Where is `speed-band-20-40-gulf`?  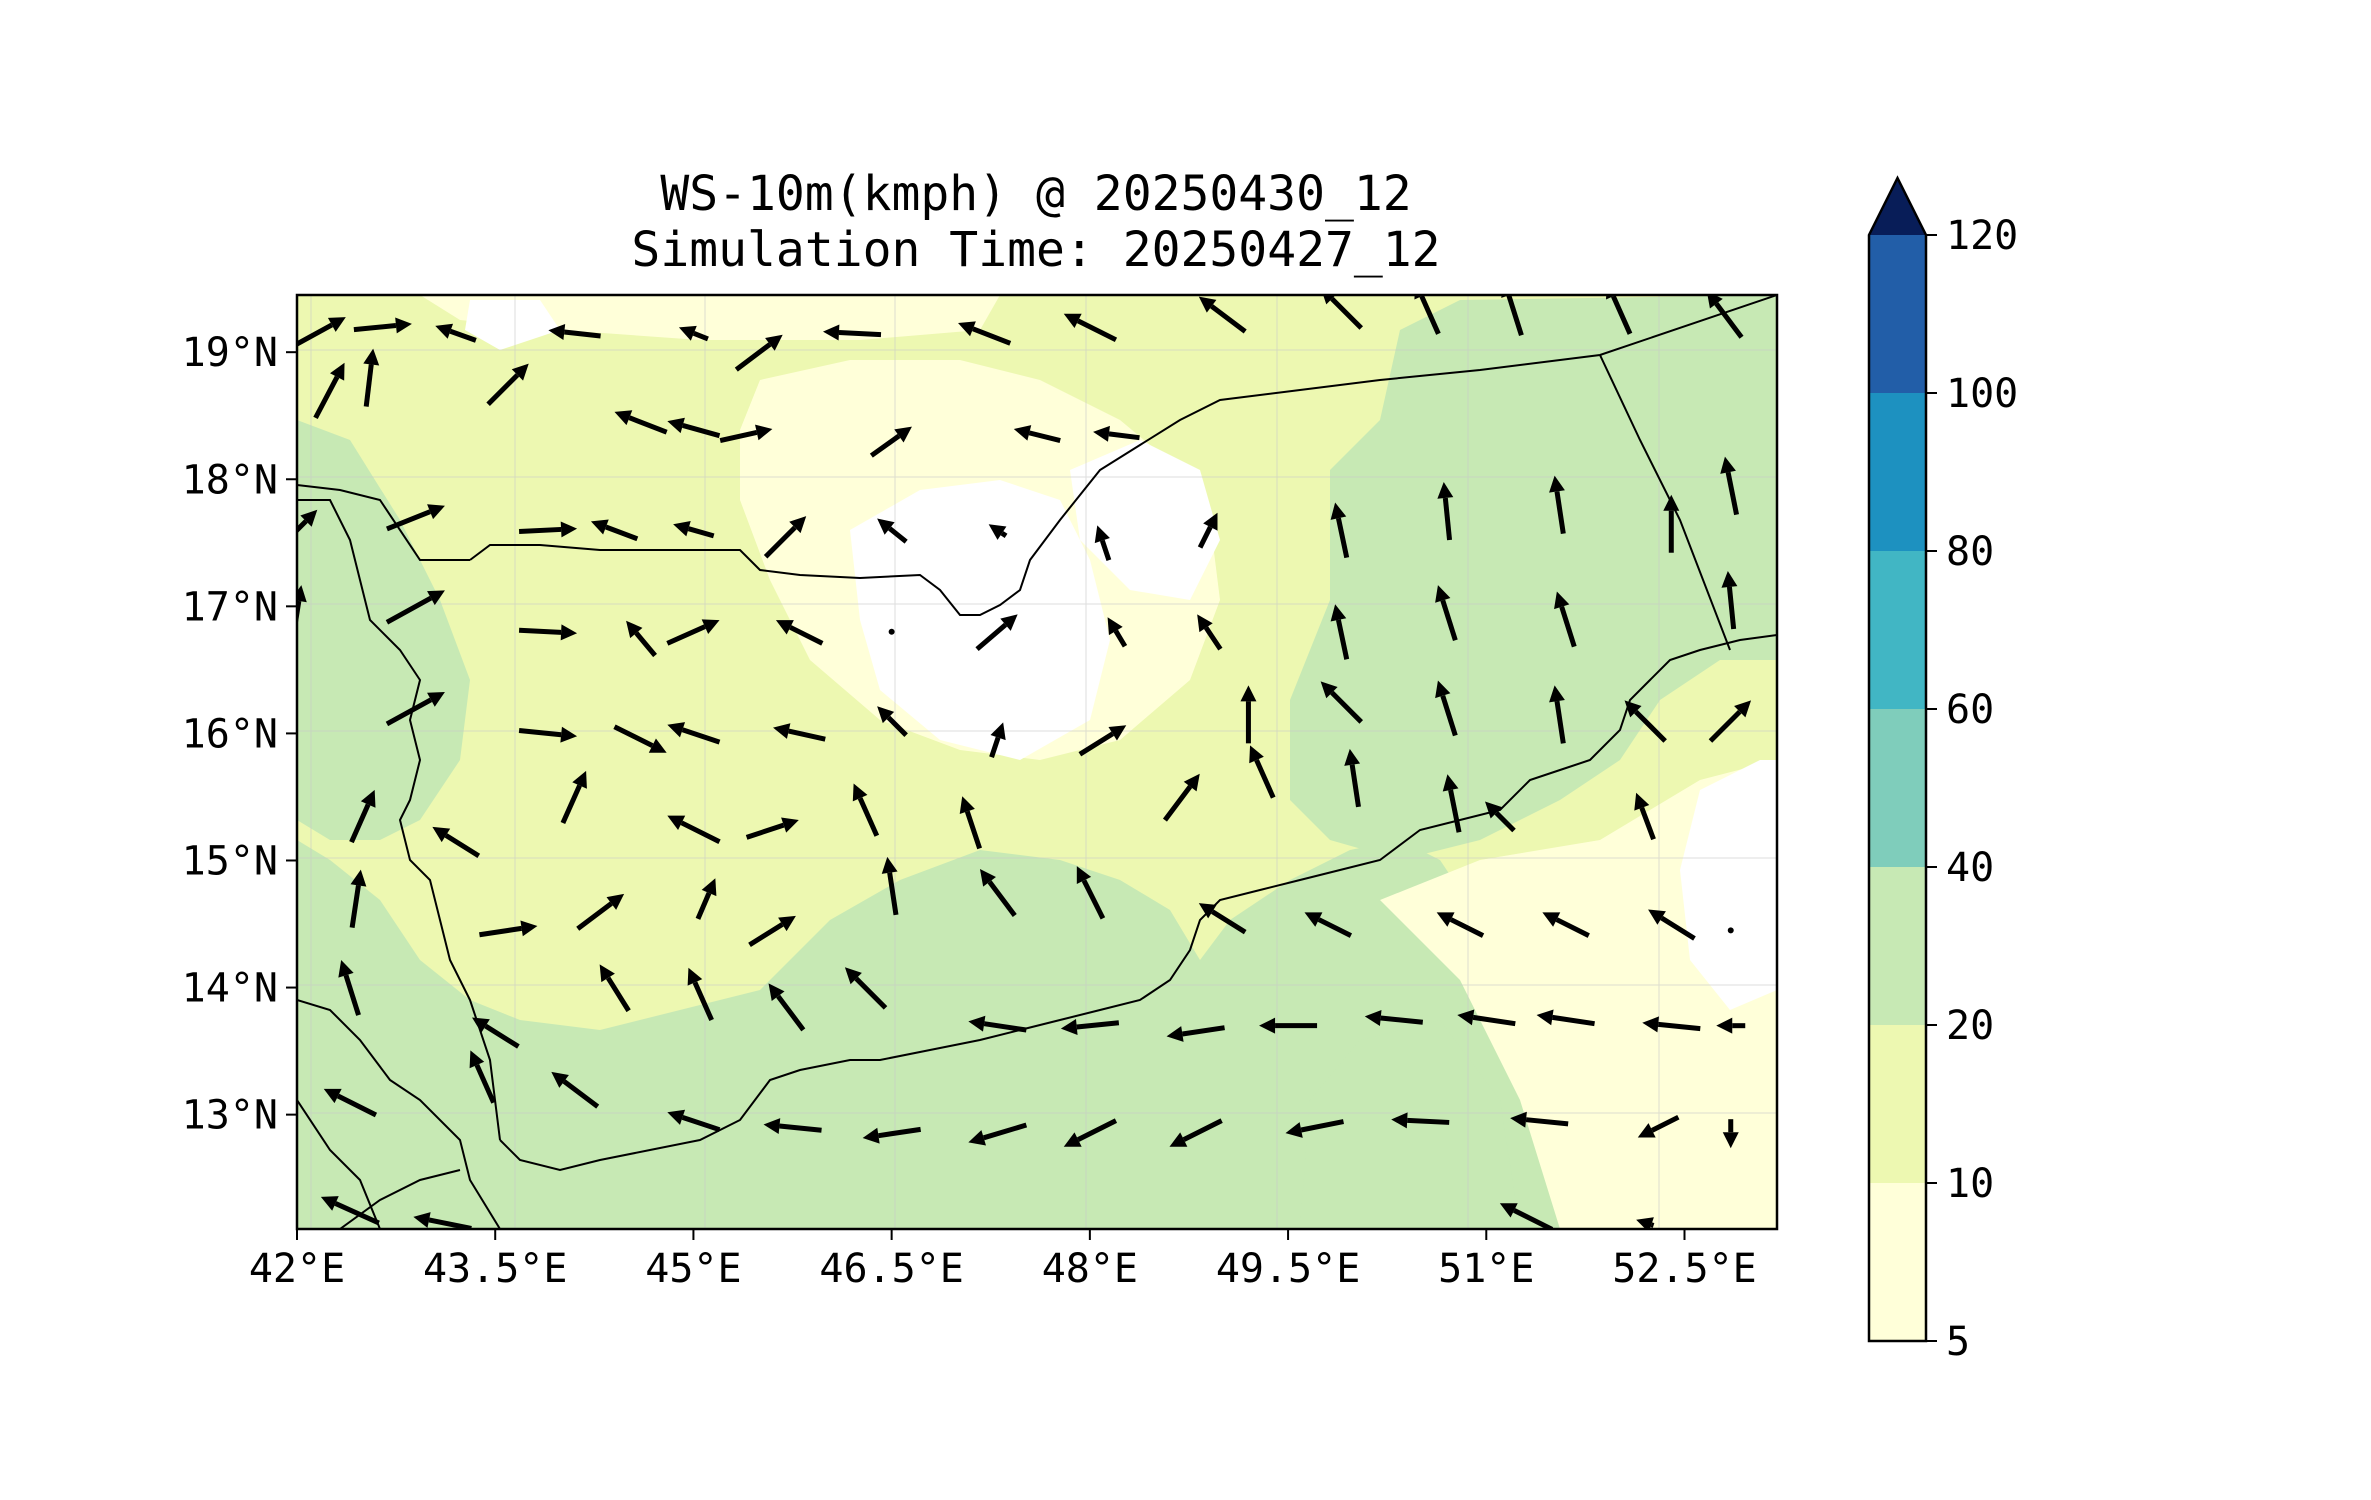
speed-band-20-40-gulf is located at coordinates (1410, 1124).